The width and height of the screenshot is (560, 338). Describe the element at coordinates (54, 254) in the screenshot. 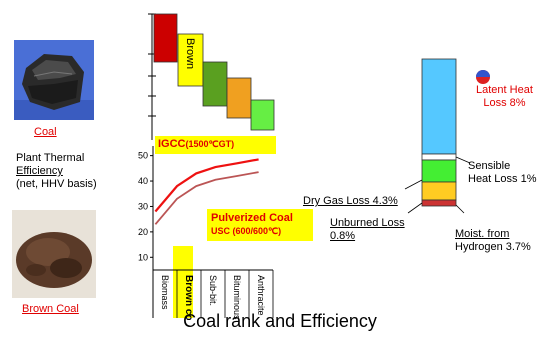

I see `brown-coal-photo` at that location.